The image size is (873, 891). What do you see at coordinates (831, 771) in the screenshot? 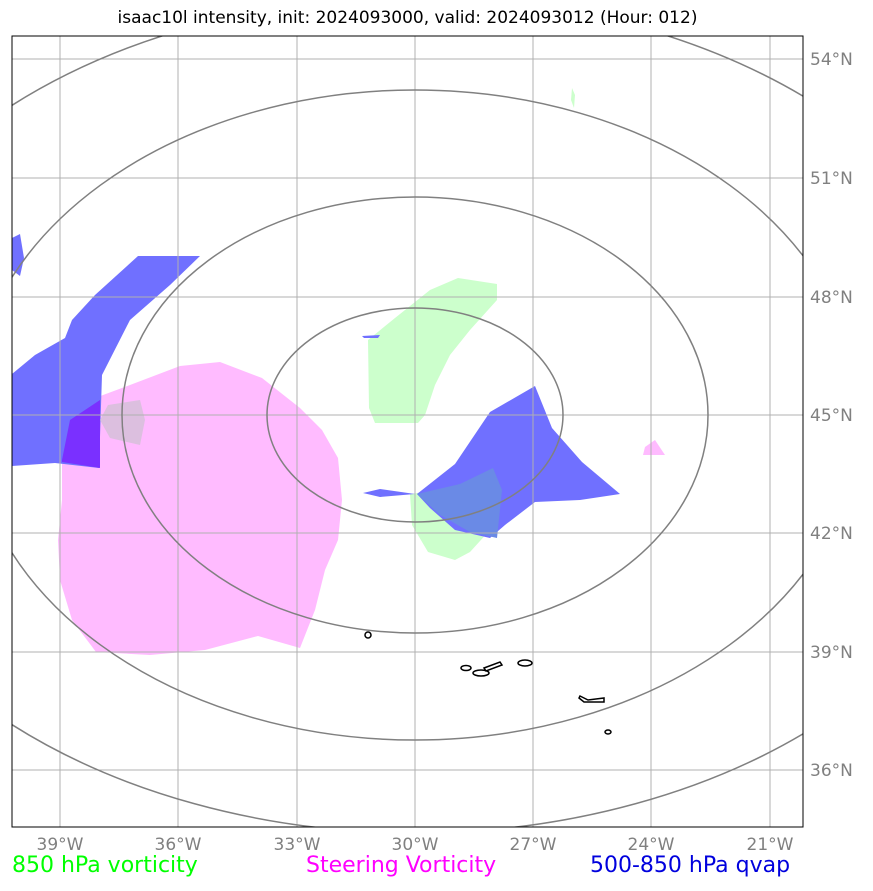
I see `latitude-tick-label: 36°N` at bounding box center [831, 771].